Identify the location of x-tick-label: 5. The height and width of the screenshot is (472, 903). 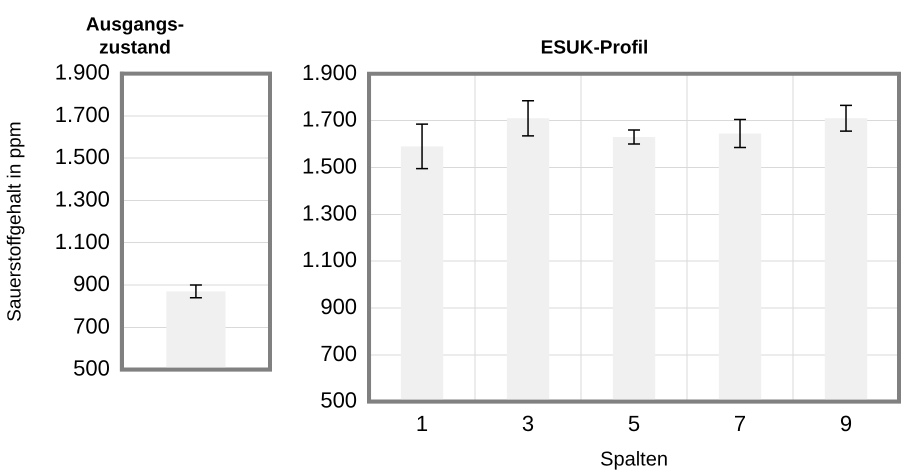
(634, 423).